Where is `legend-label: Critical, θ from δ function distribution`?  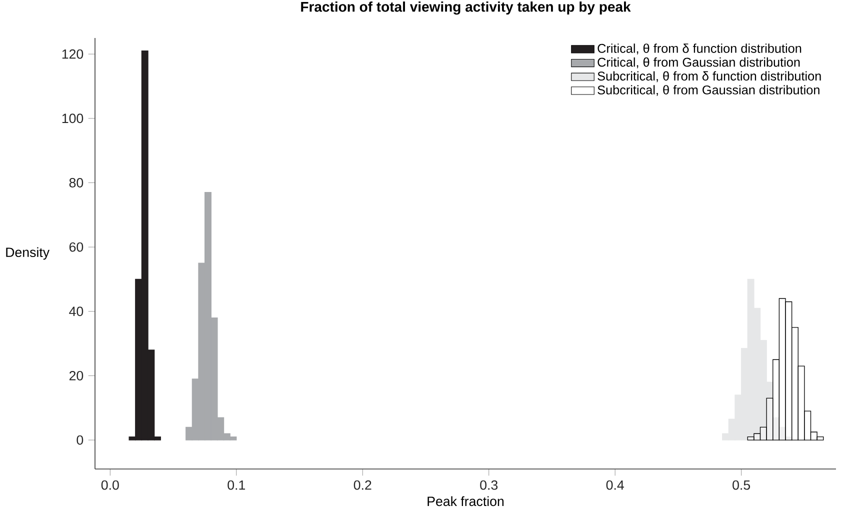 legend-label: Critical, θ from δ function distribution is located at coordinates (700, 49).